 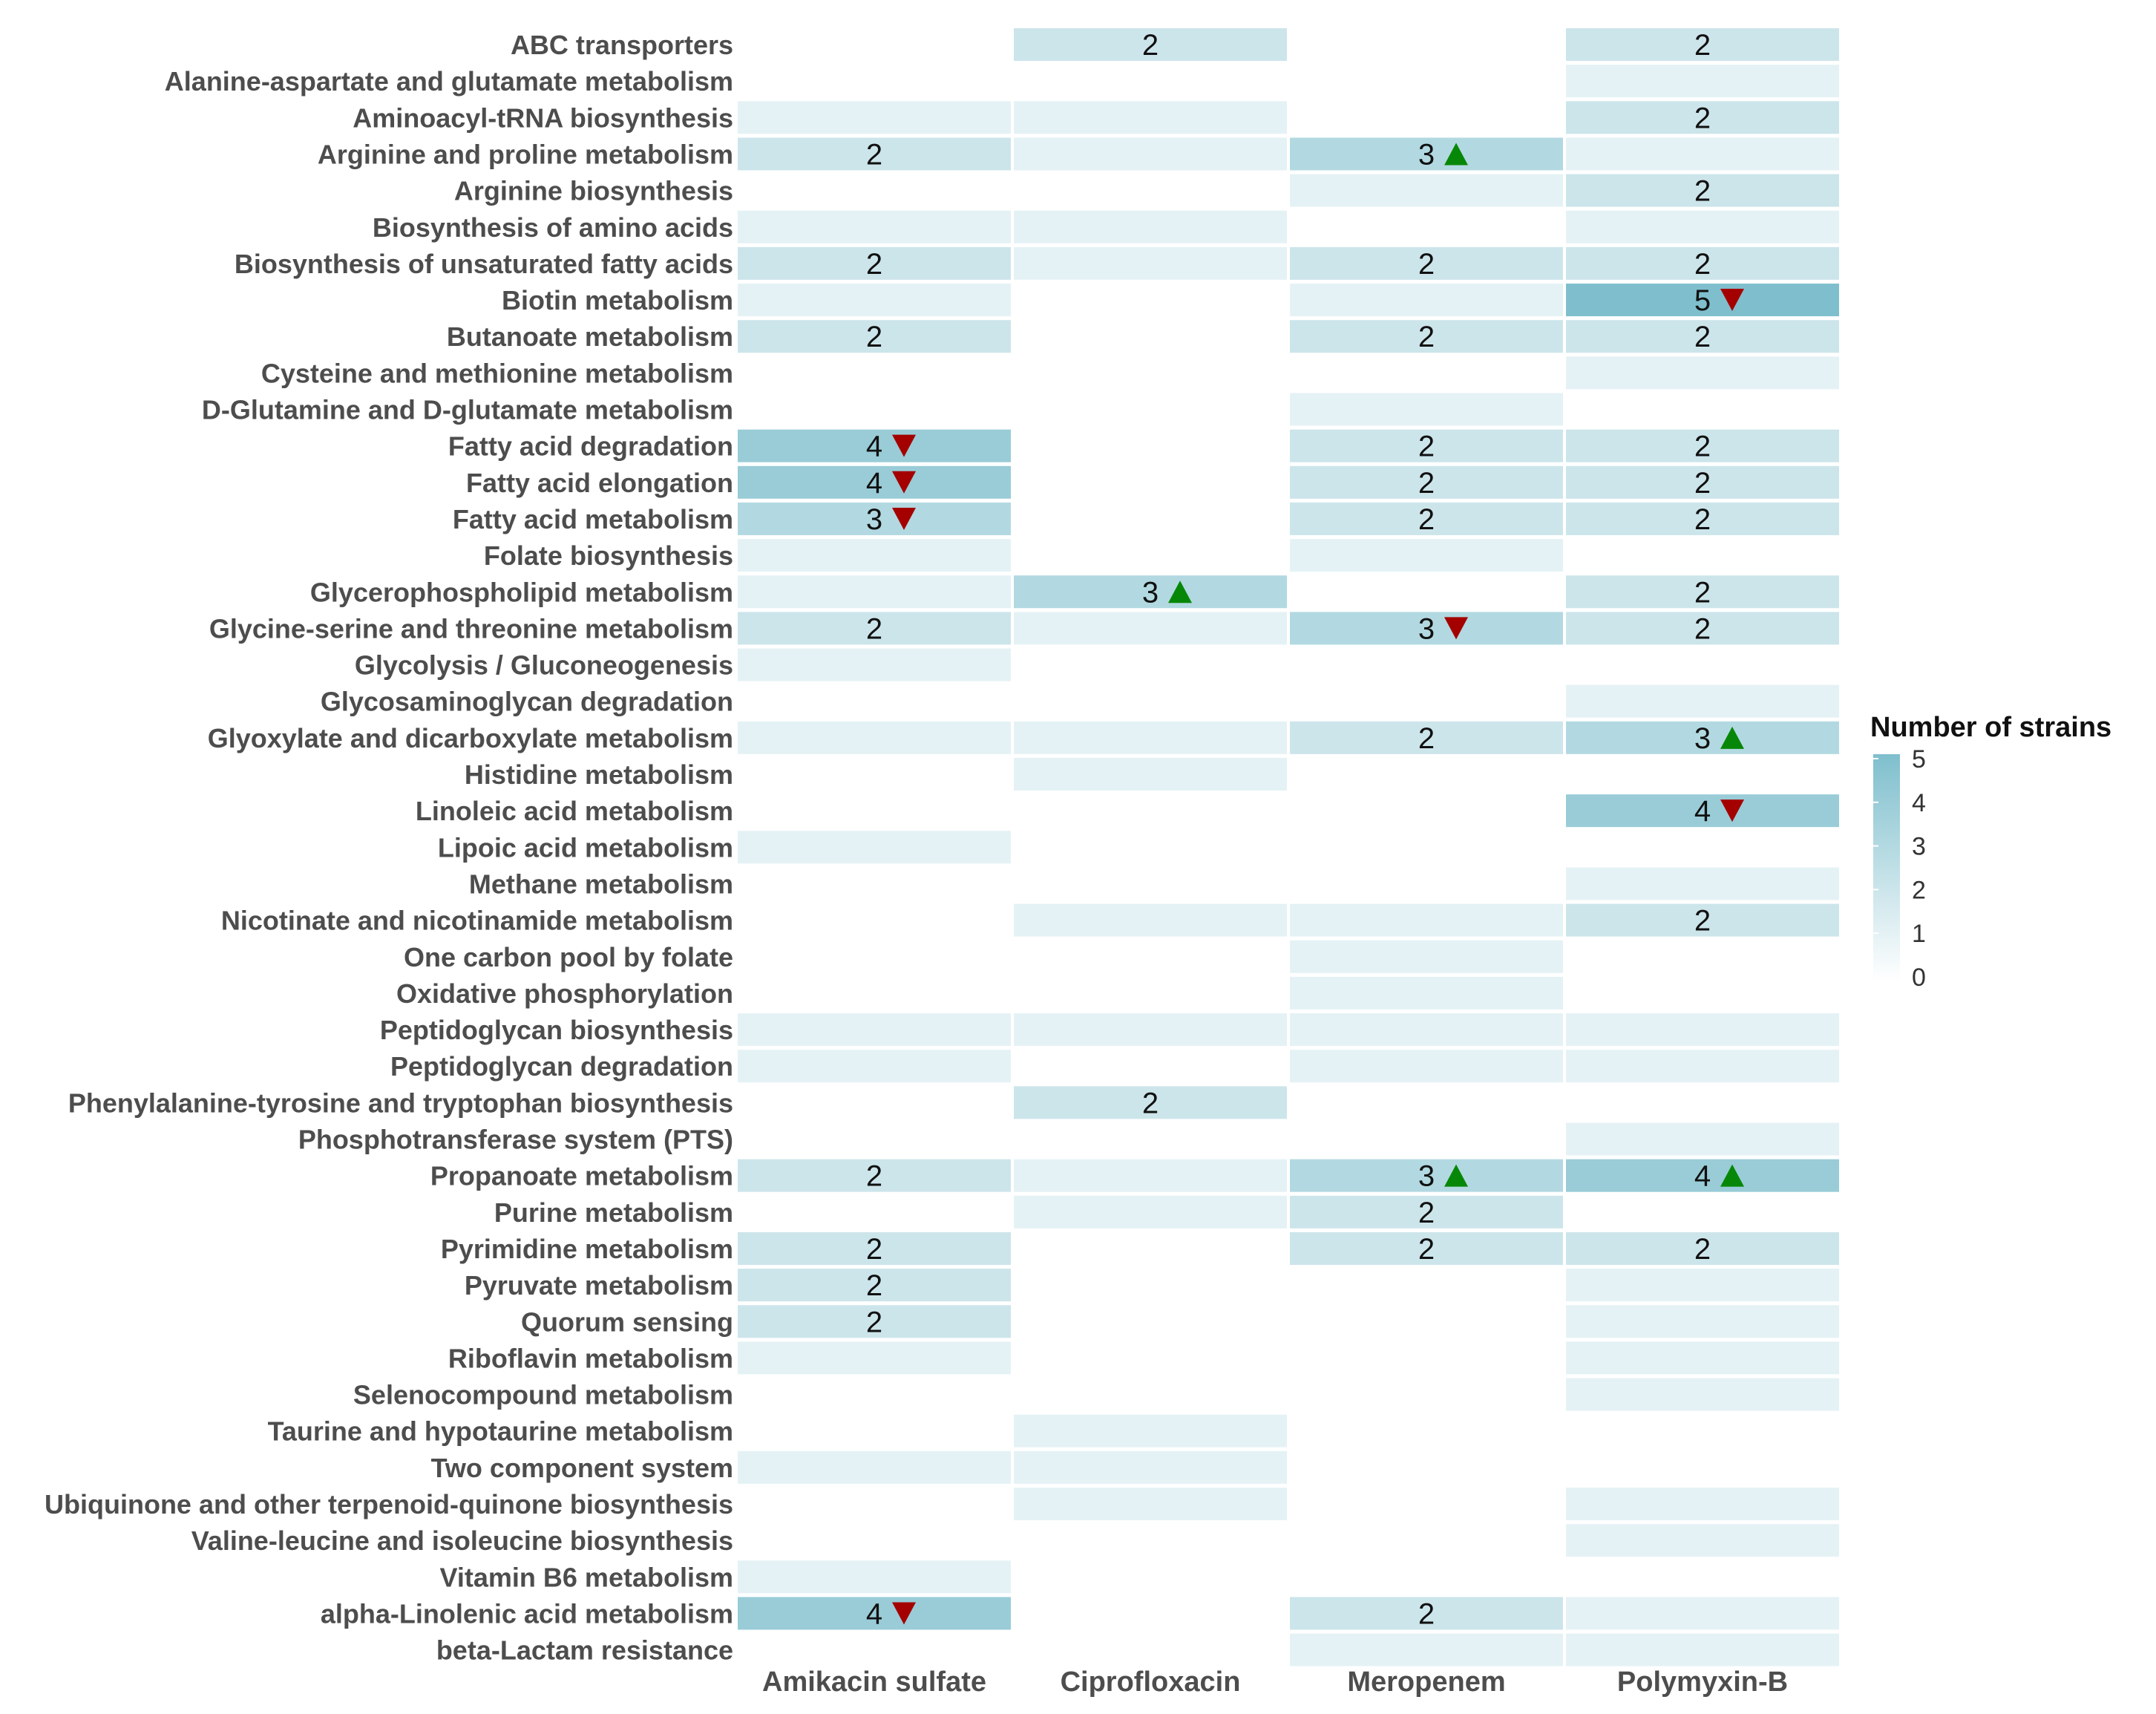 I want to click on row-label-phosphotransferase-system-pts: Phosphotransferase system (PTS), so click(x=515, y=1140).